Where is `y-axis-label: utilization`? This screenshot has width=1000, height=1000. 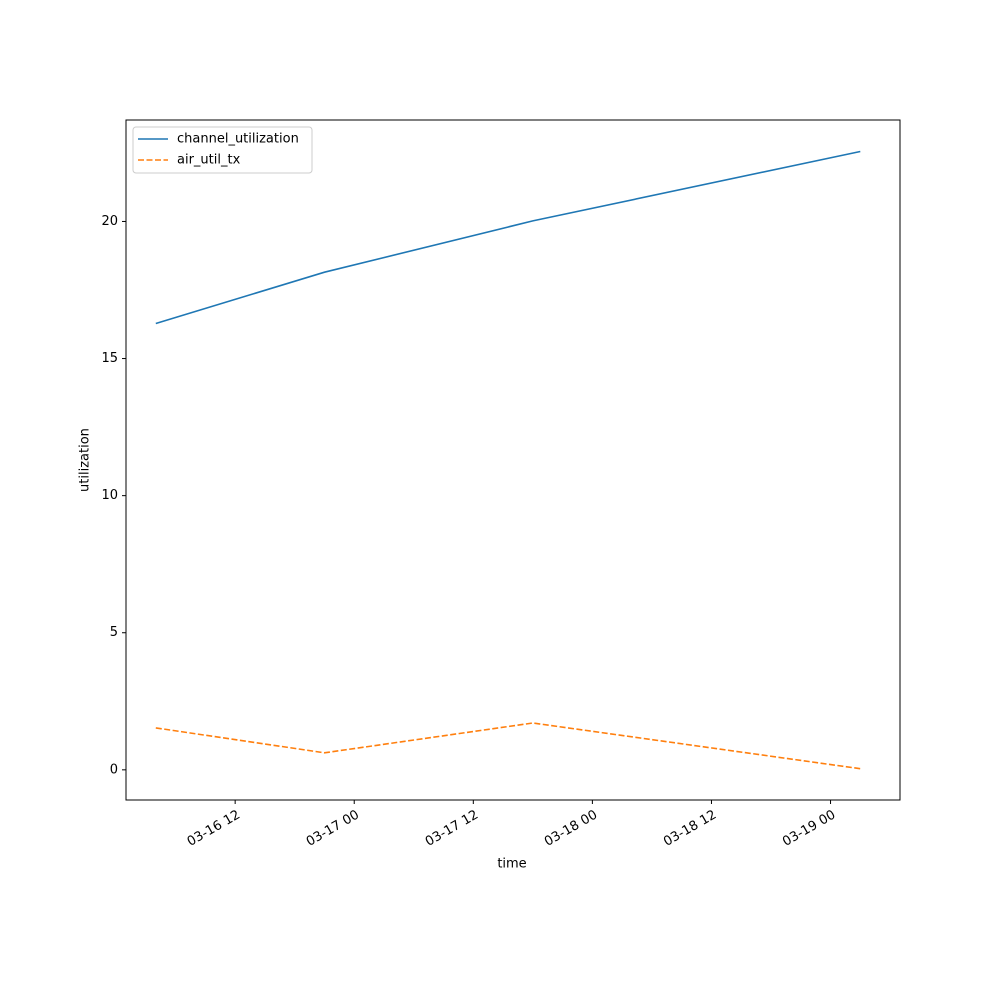 y-axis-label: utilization is located at coordinates (85, 460).